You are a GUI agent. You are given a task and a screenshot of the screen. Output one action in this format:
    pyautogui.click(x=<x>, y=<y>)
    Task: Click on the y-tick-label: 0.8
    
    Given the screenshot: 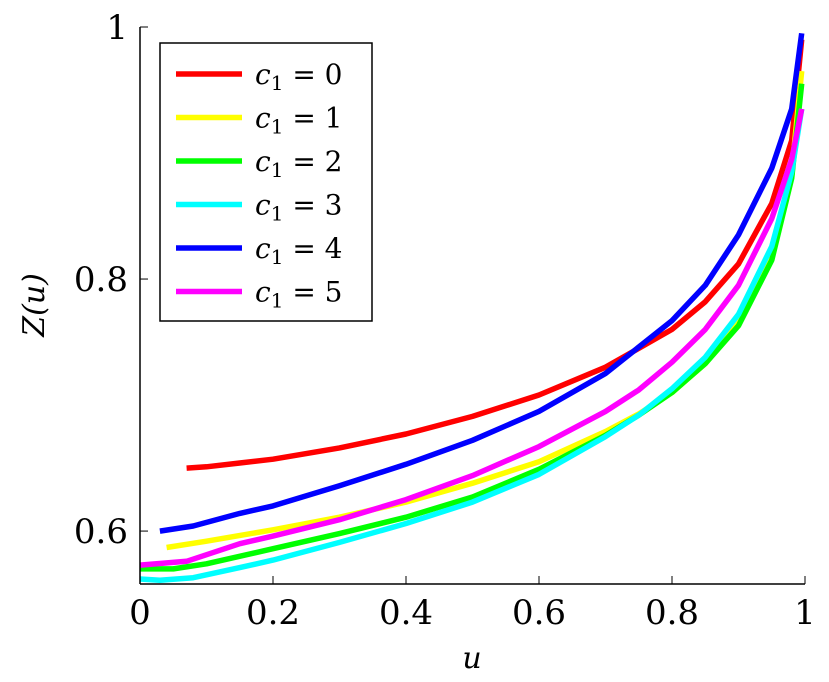 What is the action you would take?
    pyautogui.click(x=101, y=280)
    